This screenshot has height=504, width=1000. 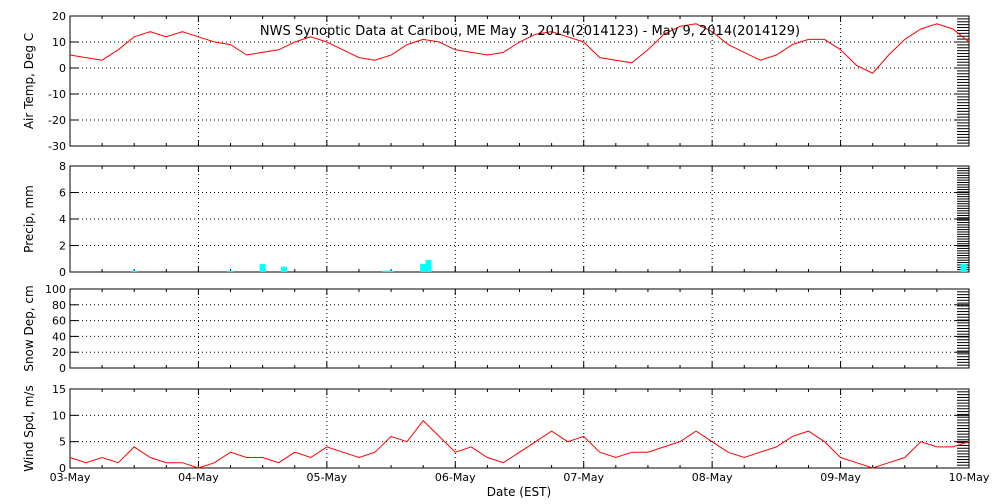 I want to click on wind-speed-y-tick-label: 5, so click(x=62, y=442).